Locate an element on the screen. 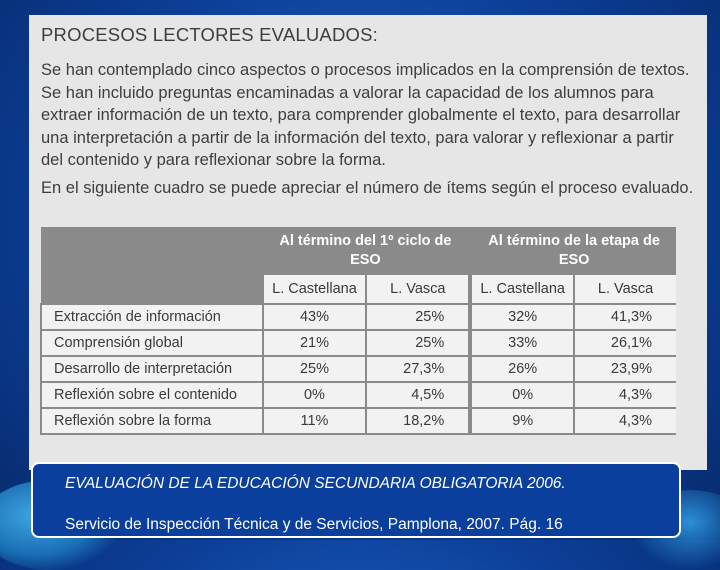 This screenshot has height=570, width=720. table-cell: 9% is located at coordinates (521, 421).